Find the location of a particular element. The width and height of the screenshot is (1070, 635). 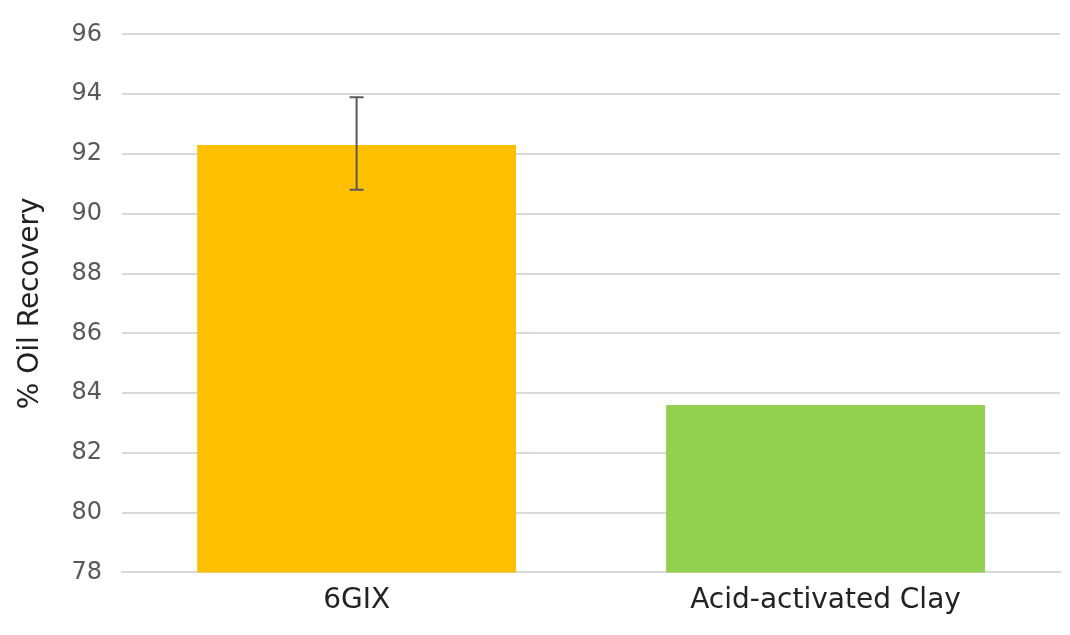

x-tick-label: 6GIX is located at coordinates (357, 599).